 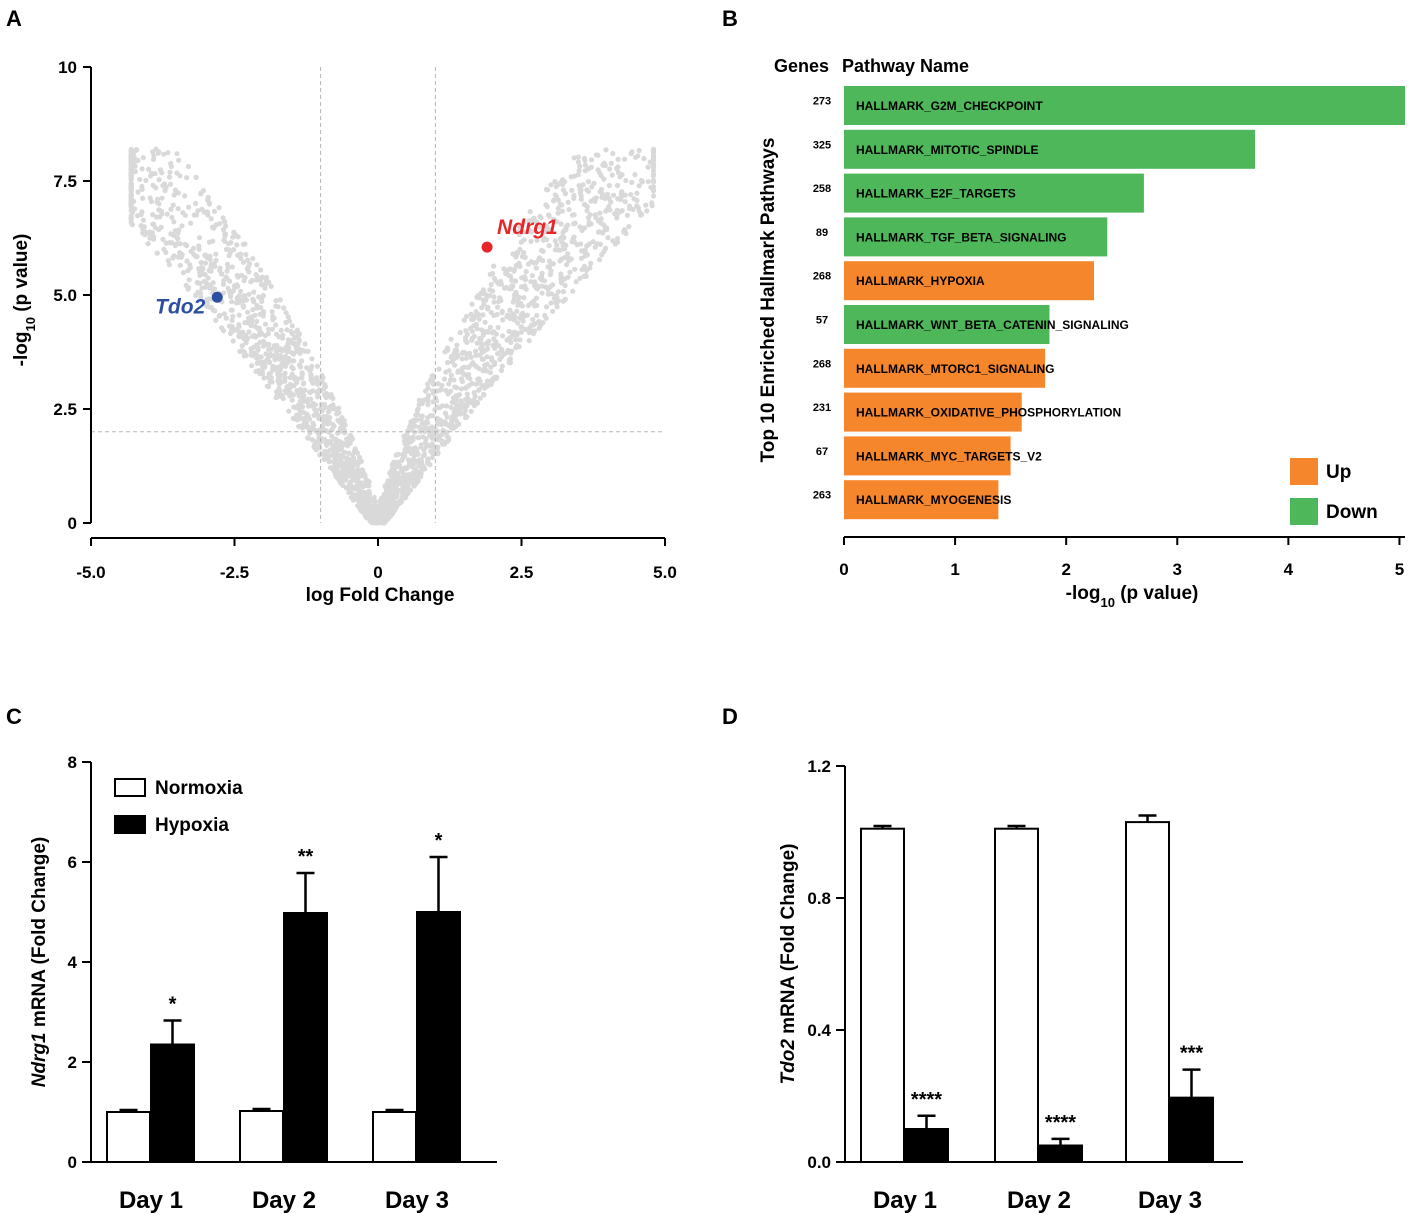 I want to click on panel-label-b: B, so click(x=730, y=18).